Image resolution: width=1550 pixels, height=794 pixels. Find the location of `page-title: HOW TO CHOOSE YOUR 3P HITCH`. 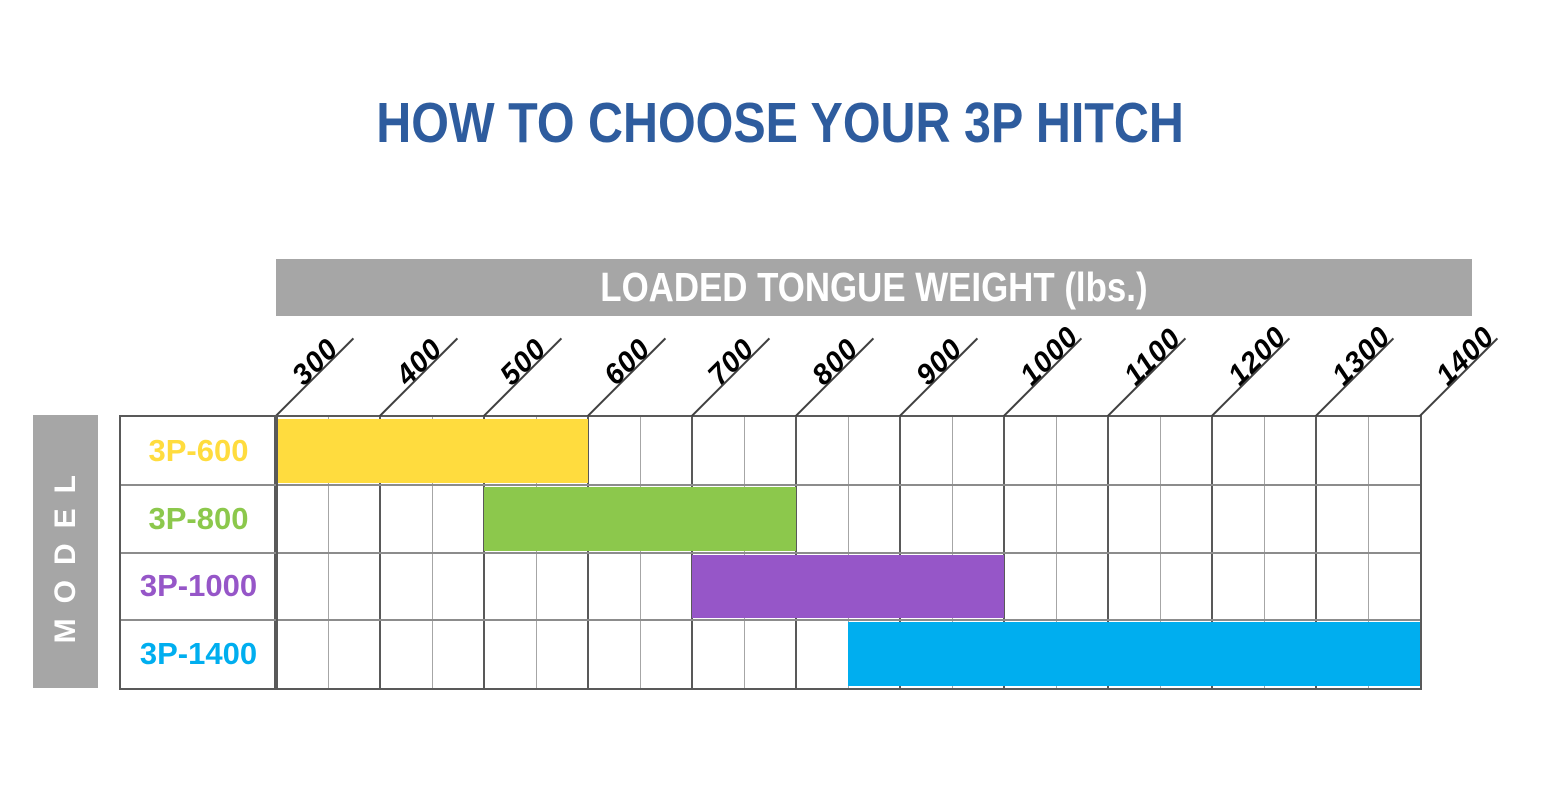

page-title: HOW TO CHOOSE YOUR 3P HITCH is located at coordinates (775, 130).